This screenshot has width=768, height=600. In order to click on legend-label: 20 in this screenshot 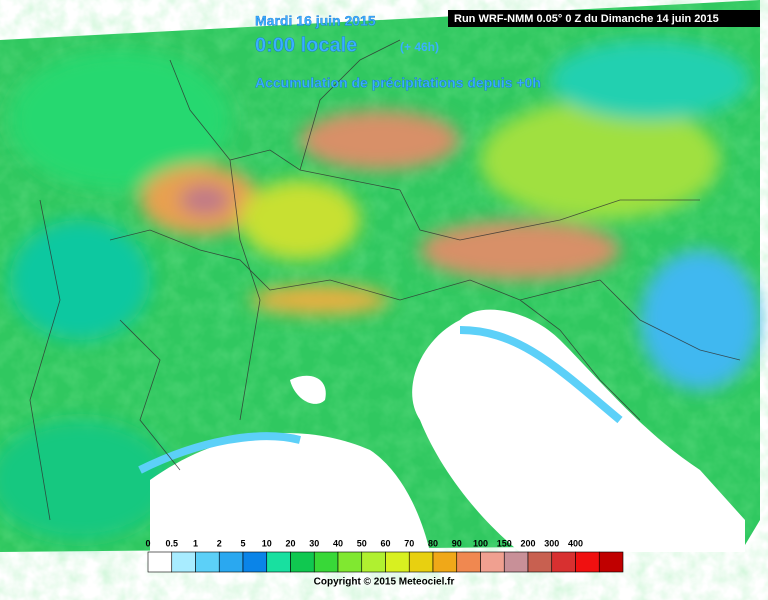, I will do `click(290, 543)`.